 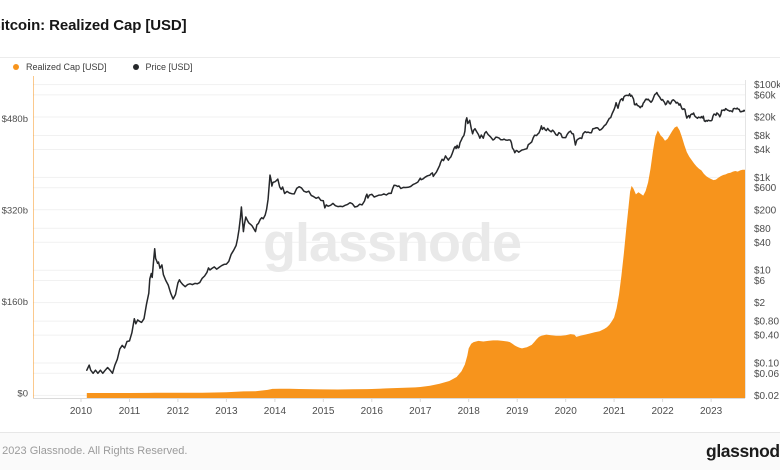 I want to click on right-axis-tick-label: $2, so click(x=760, y=303).